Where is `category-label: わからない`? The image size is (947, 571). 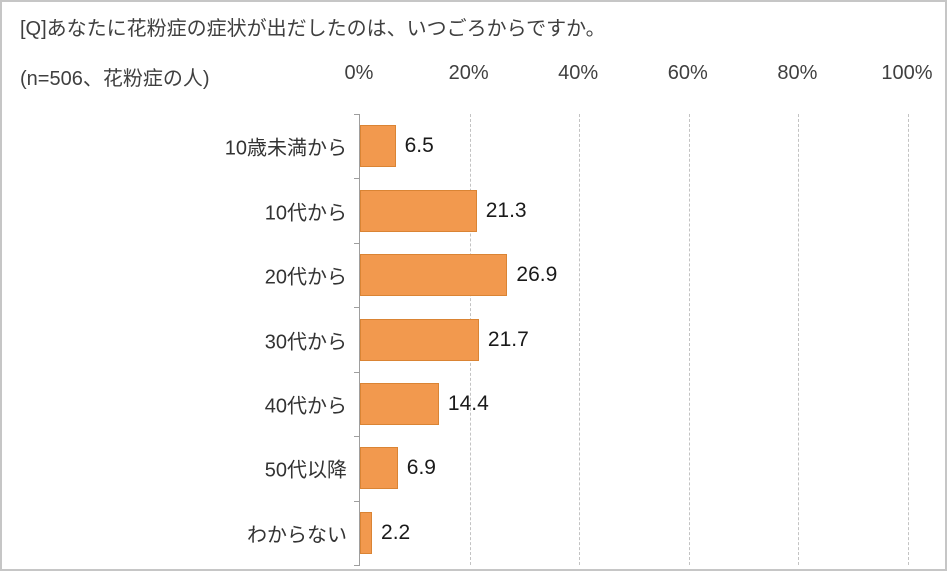
category-label: わからない is located at coordinates (297, 535).